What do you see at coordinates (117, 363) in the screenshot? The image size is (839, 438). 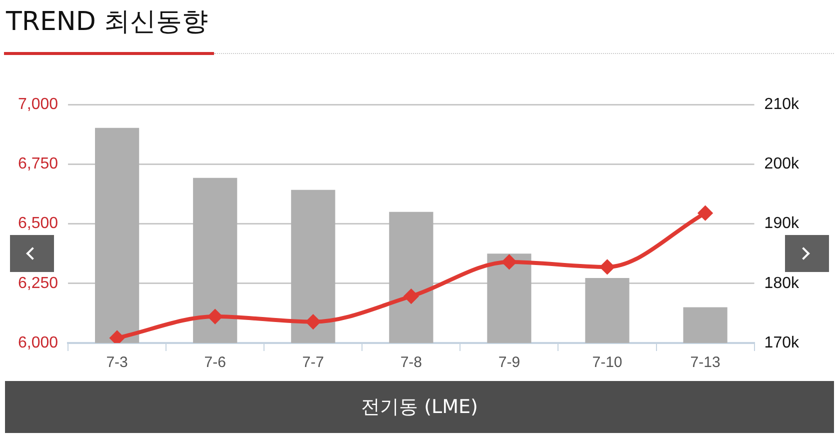 I see `x-tick-label: 7-3` at bounding box center [117, 363].